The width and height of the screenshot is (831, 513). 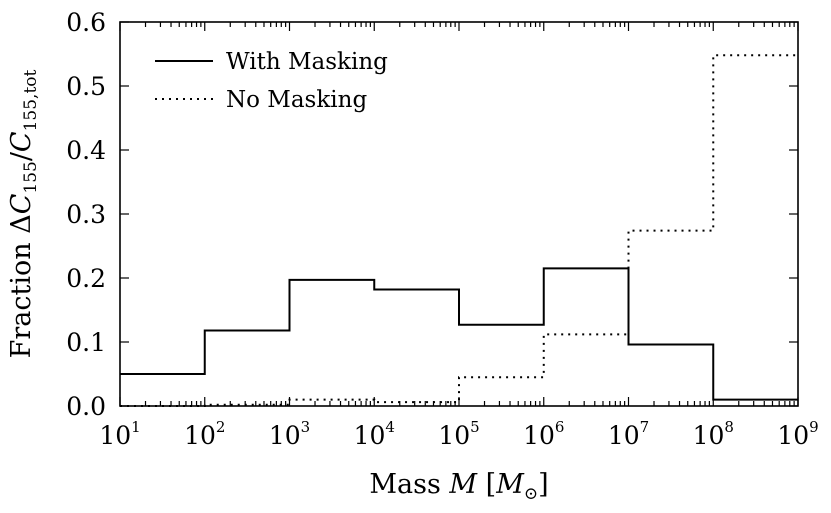 I want to click on y-axis-label-slash: /, so click(x=21, y=156).